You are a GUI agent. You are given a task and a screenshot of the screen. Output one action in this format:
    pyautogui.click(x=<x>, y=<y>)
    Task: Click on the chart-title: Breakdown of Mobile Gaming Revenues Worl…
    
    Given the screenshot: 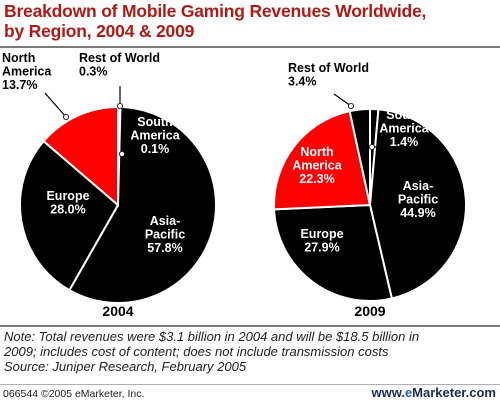 What is the action you would take?
    pyautogui.click(x=250, y=21)
    